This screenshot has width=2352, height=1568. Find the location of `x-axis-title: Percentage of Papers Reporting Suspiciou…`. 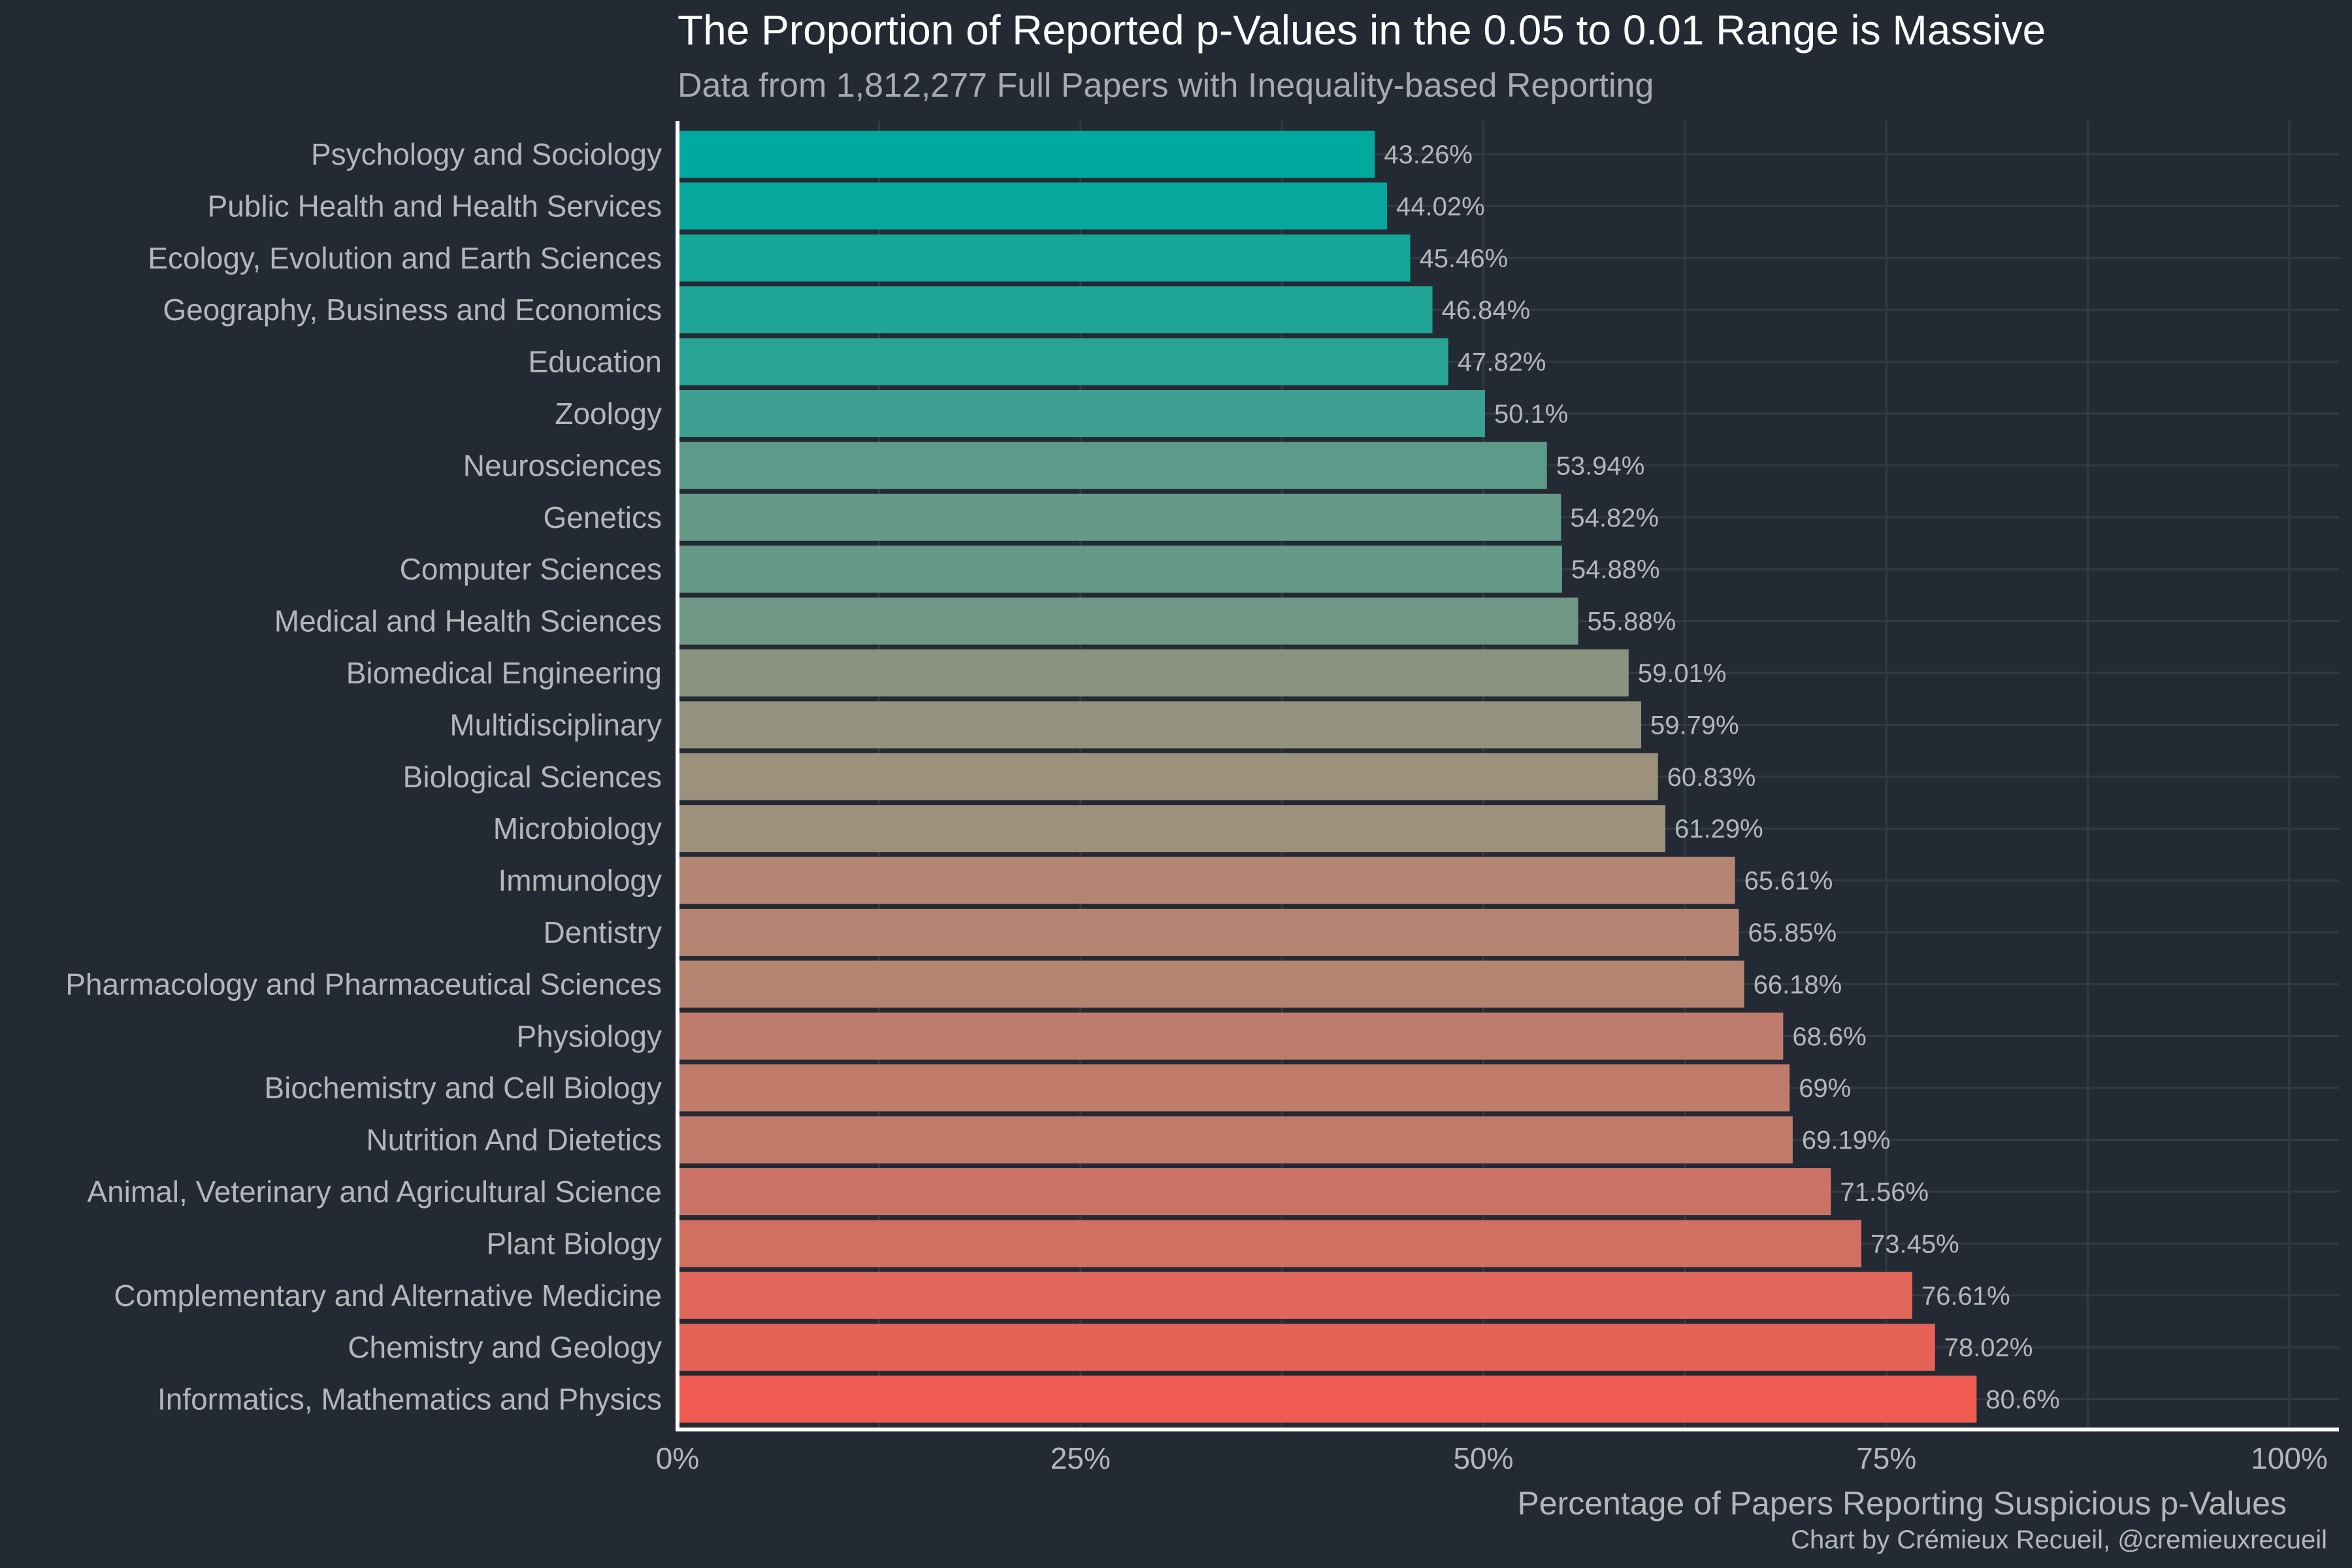

x-axis-title: Percentage of Papers Reporting Suspiciou… is located at coordinates (1902, 1503).